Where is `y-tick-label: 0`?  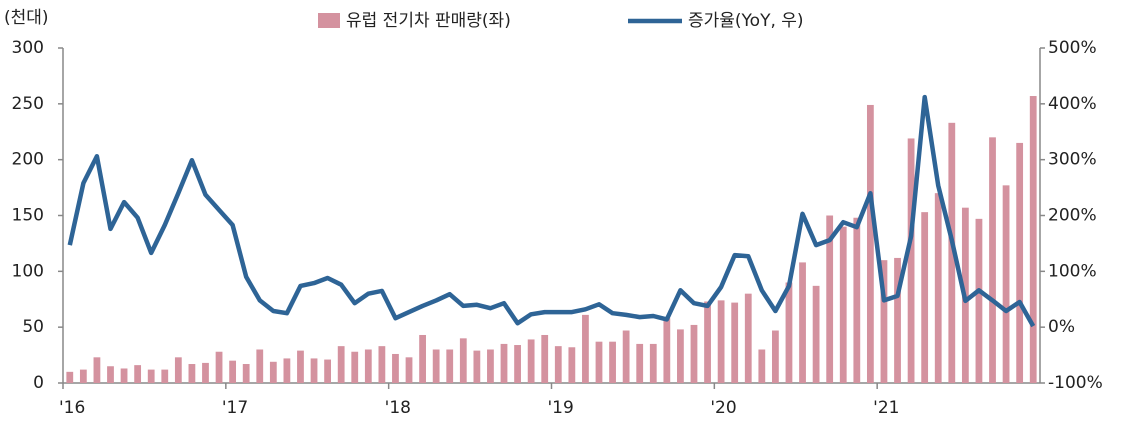 y-tick-label: 0 is located at coordinates (38, 383).